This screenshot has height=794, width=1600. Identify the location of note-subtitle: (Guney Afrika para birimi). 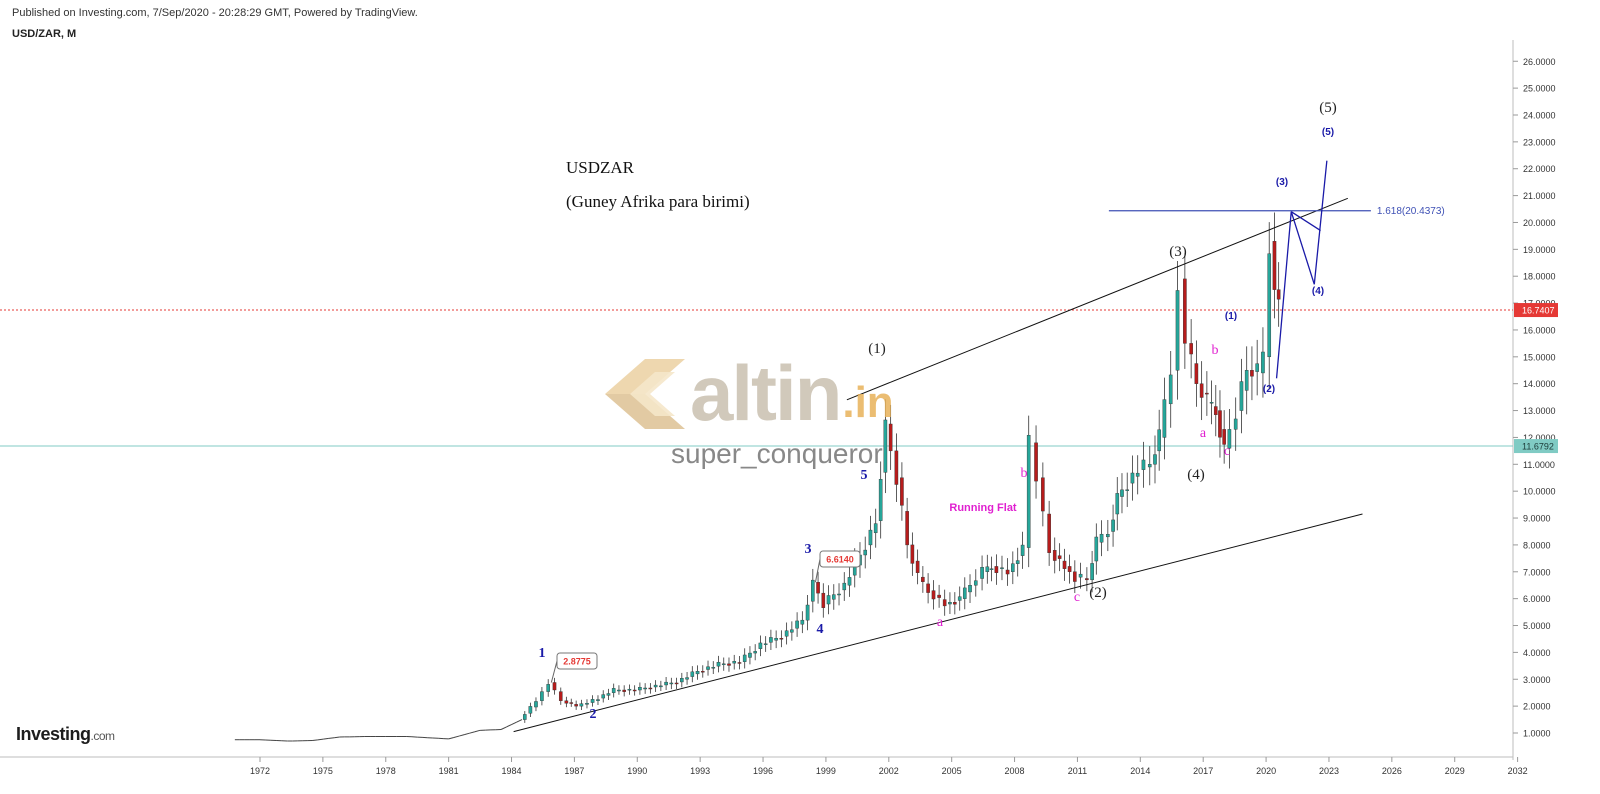
(658, 202).